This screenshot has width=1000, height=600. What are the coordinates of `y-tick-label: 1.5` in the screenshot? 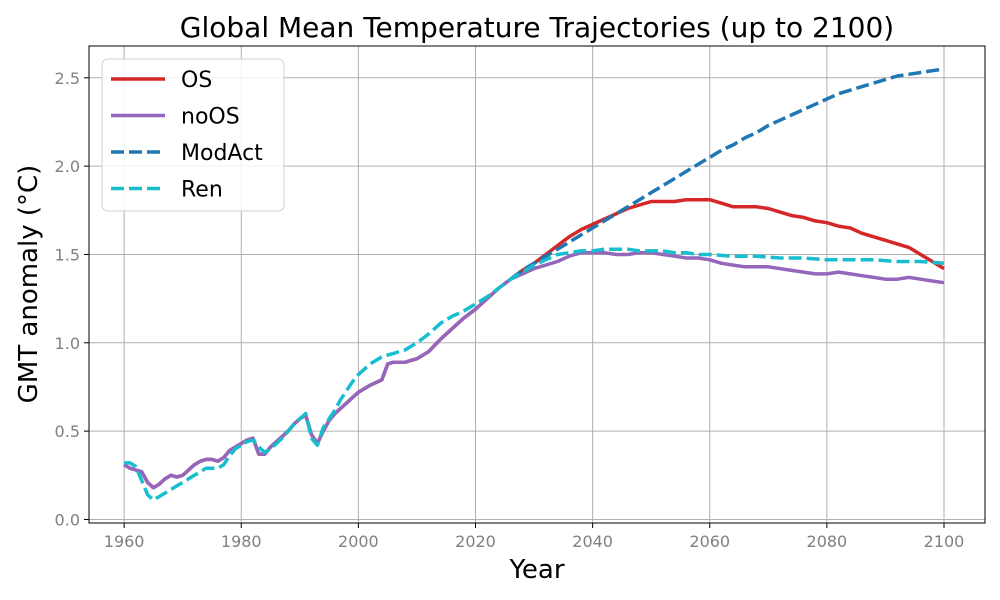 It's located at (67, 254).